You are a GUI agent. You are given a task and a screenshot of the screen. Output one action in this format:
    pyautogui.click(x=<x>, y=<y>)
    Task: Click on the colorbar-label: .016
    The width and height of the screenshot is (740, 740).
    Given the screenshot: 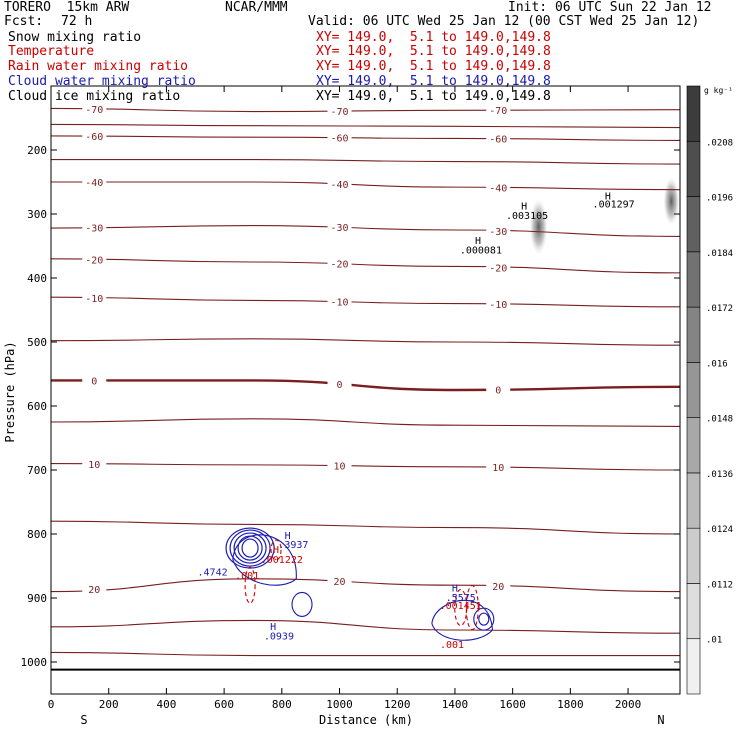 What is the action you would take?
    pyautogui.click(x=717, y=364)
    